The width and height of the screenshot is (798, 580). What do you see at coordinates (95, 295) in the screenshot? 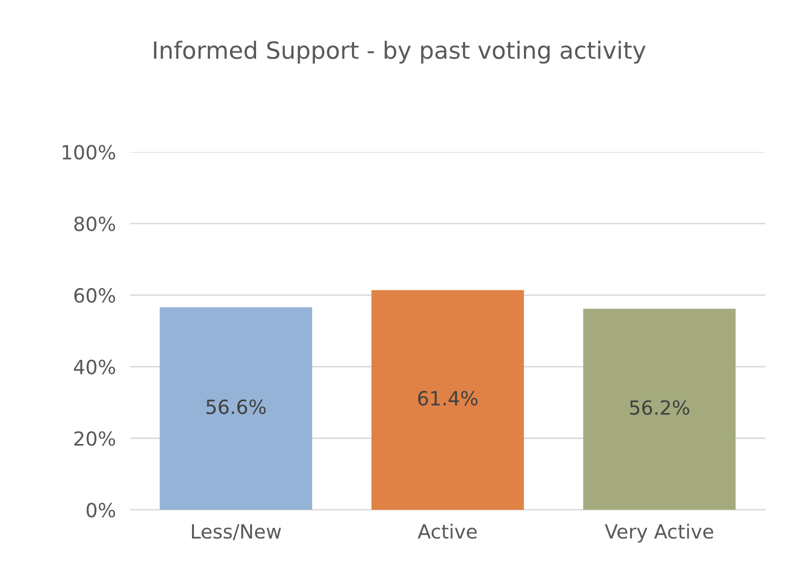
I see `y-tick-label: 60%` at bounding box center [95, 295].